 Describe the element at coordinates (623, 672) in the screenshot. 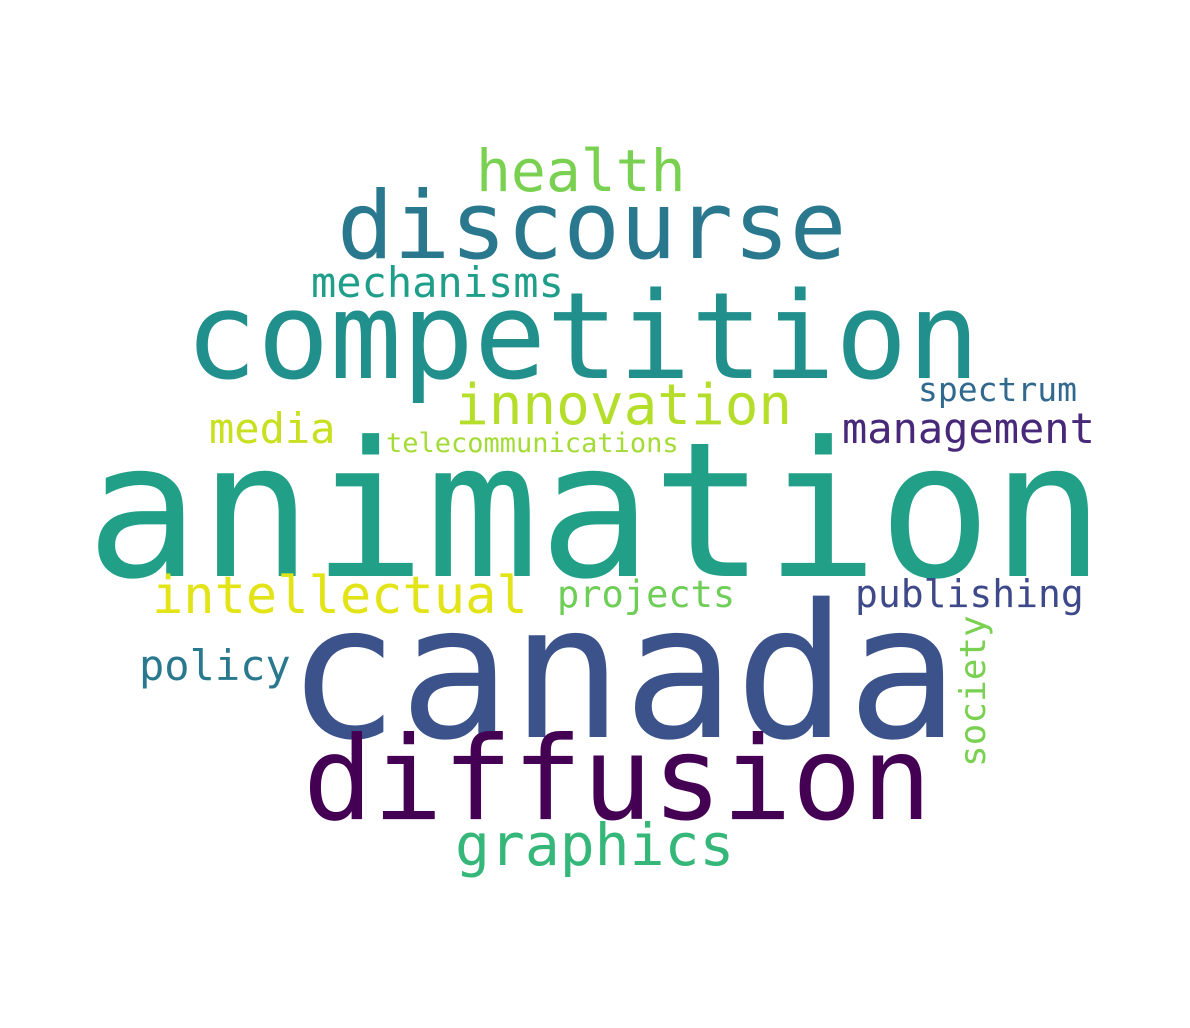

I see `word-canada: canada` at that location.